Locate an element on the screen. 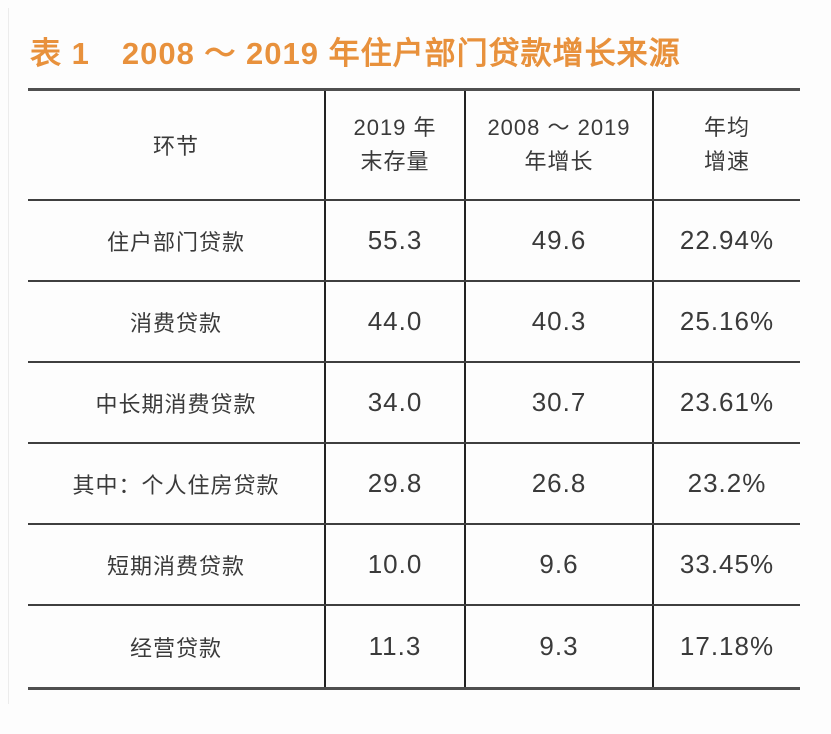 The height and width of the screenshot is (734, 831). cell-cagr: 33.45% is located at coordinates (727, 564).